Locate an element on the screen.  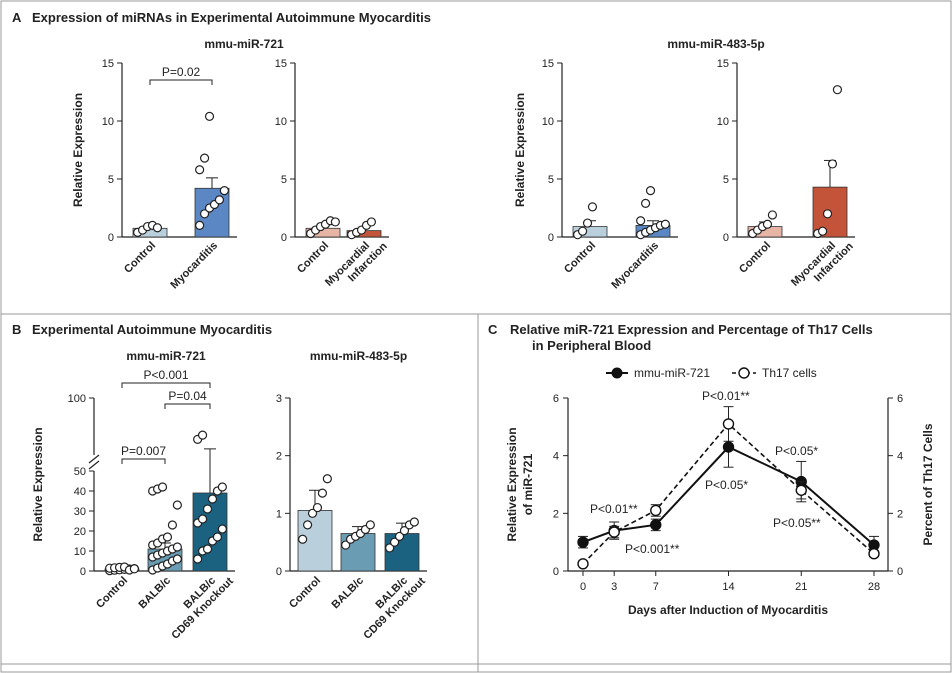
y-tick-label-right: 0 is located at coordinates (900, 572).